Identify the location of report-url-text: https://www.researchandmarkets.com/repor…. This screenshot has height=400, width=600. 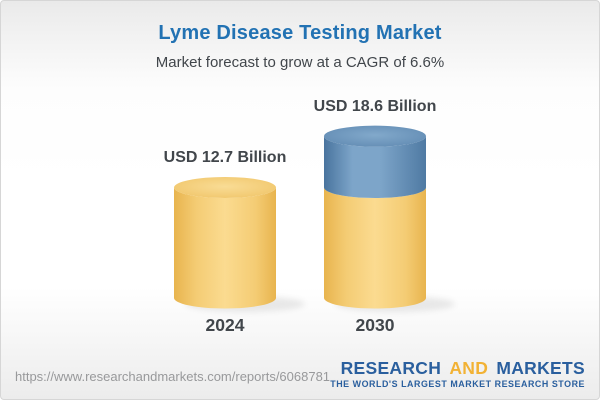
(173, 376).